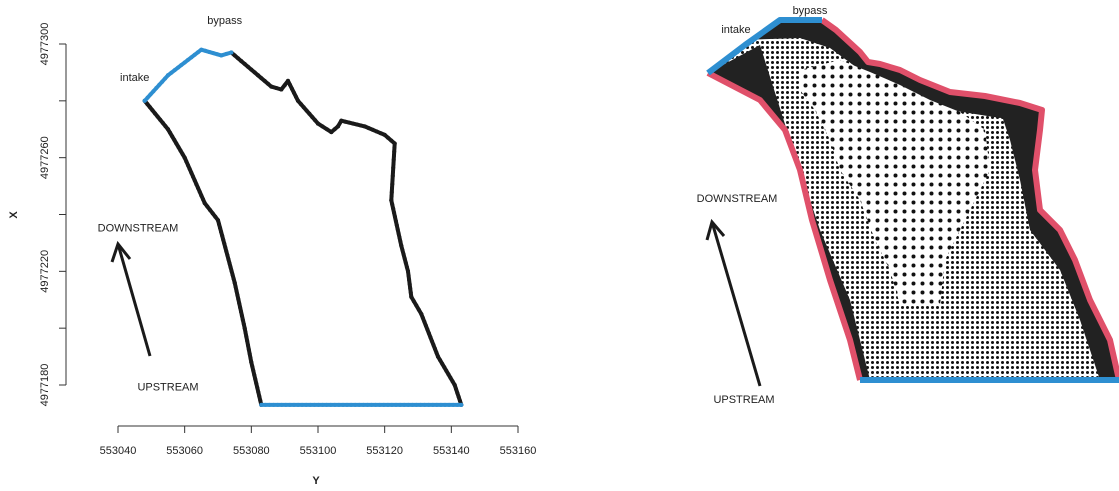 This screenshot has width=1119, height=491. What do you see at coordinates (518, 451) in the screenshot?
I see `x-tick-label: 553160` at bounding box center [518, 451].